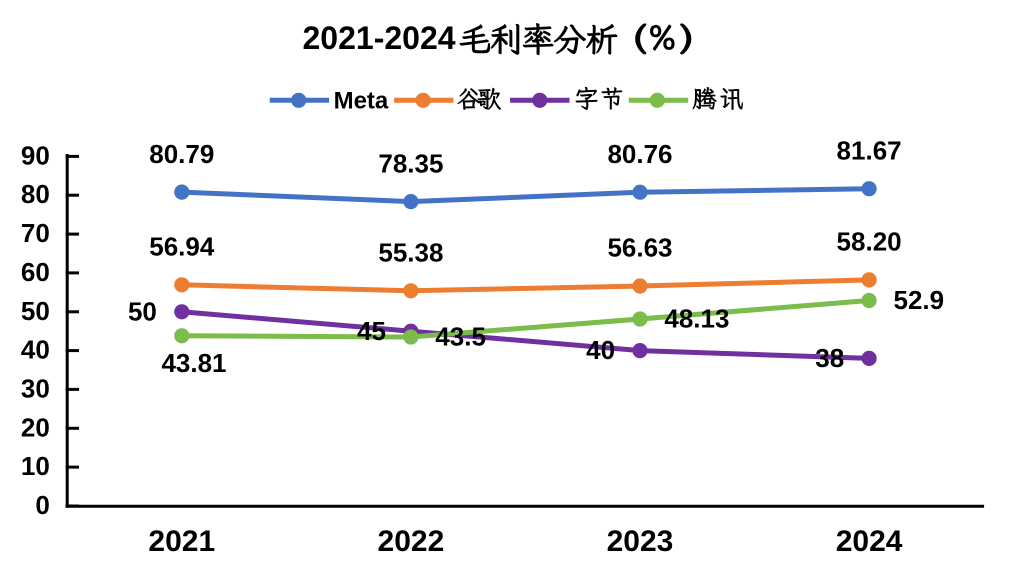 The width and height of the screenshot is (1013, 576). I want to click on svg-text: 2024, so click(869, 541).